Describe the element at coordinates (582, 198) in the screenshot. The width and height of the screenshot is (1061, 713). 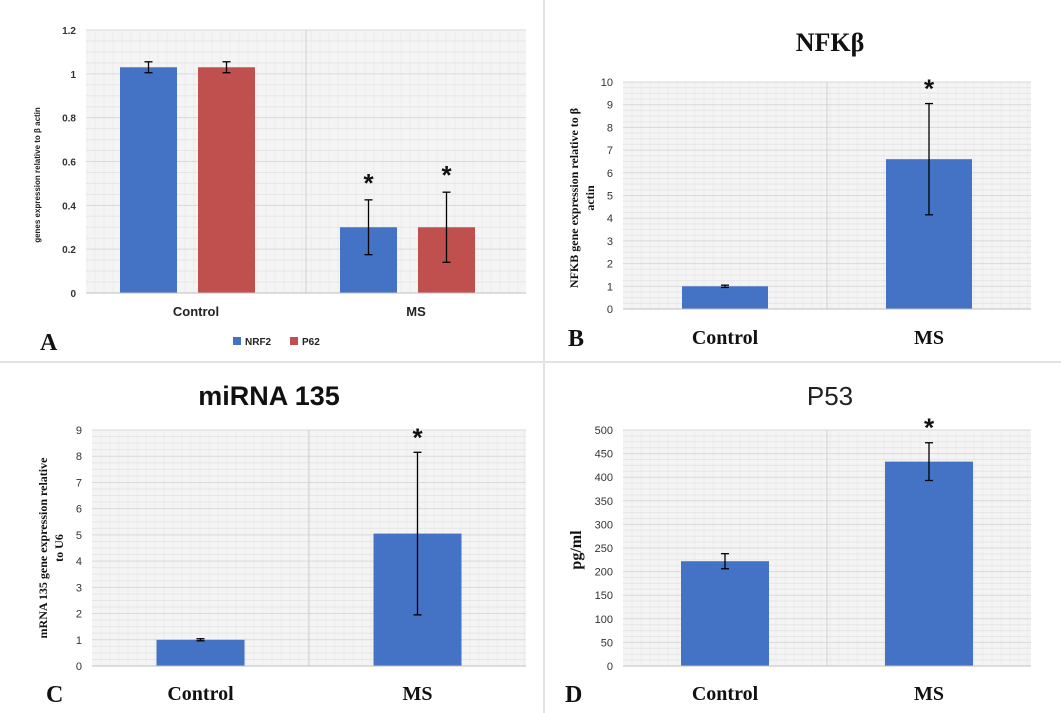
I see `panel-b-ylabel: NFKB gene expression relative to β actin` at that location.